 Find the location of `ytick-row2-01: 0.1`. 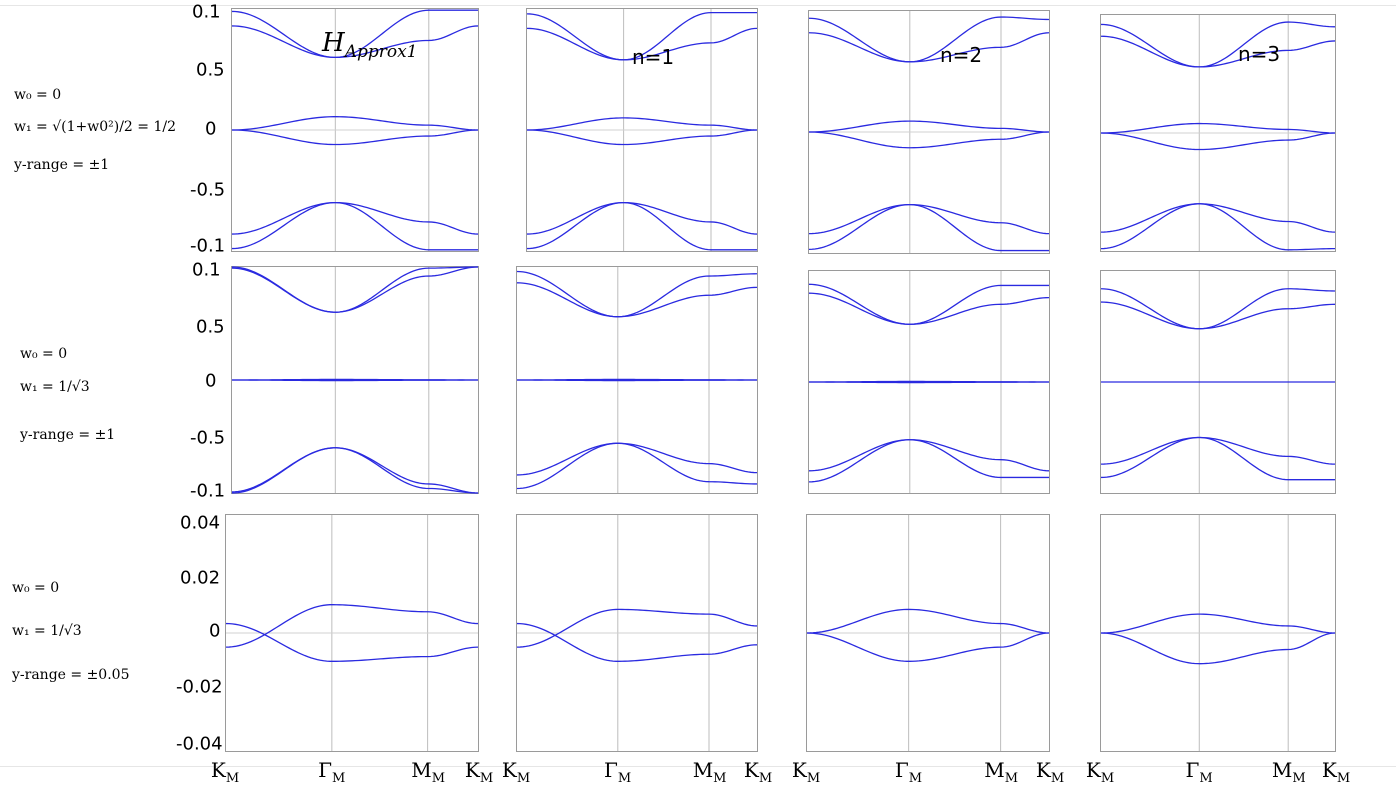

ytick-row2-01: 0.1 is located at coordinates (206, 270).